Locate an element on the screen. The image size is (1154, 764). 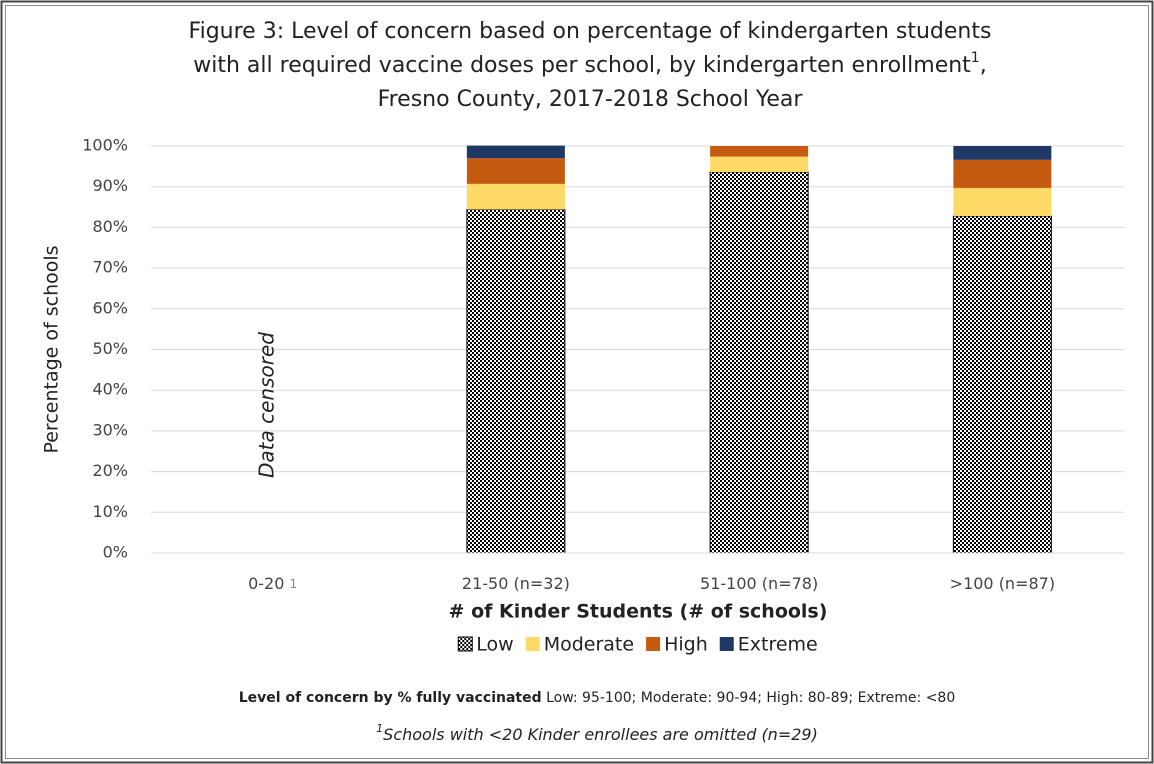
y-tick-label: 80% is located at coordinates (110, 226).